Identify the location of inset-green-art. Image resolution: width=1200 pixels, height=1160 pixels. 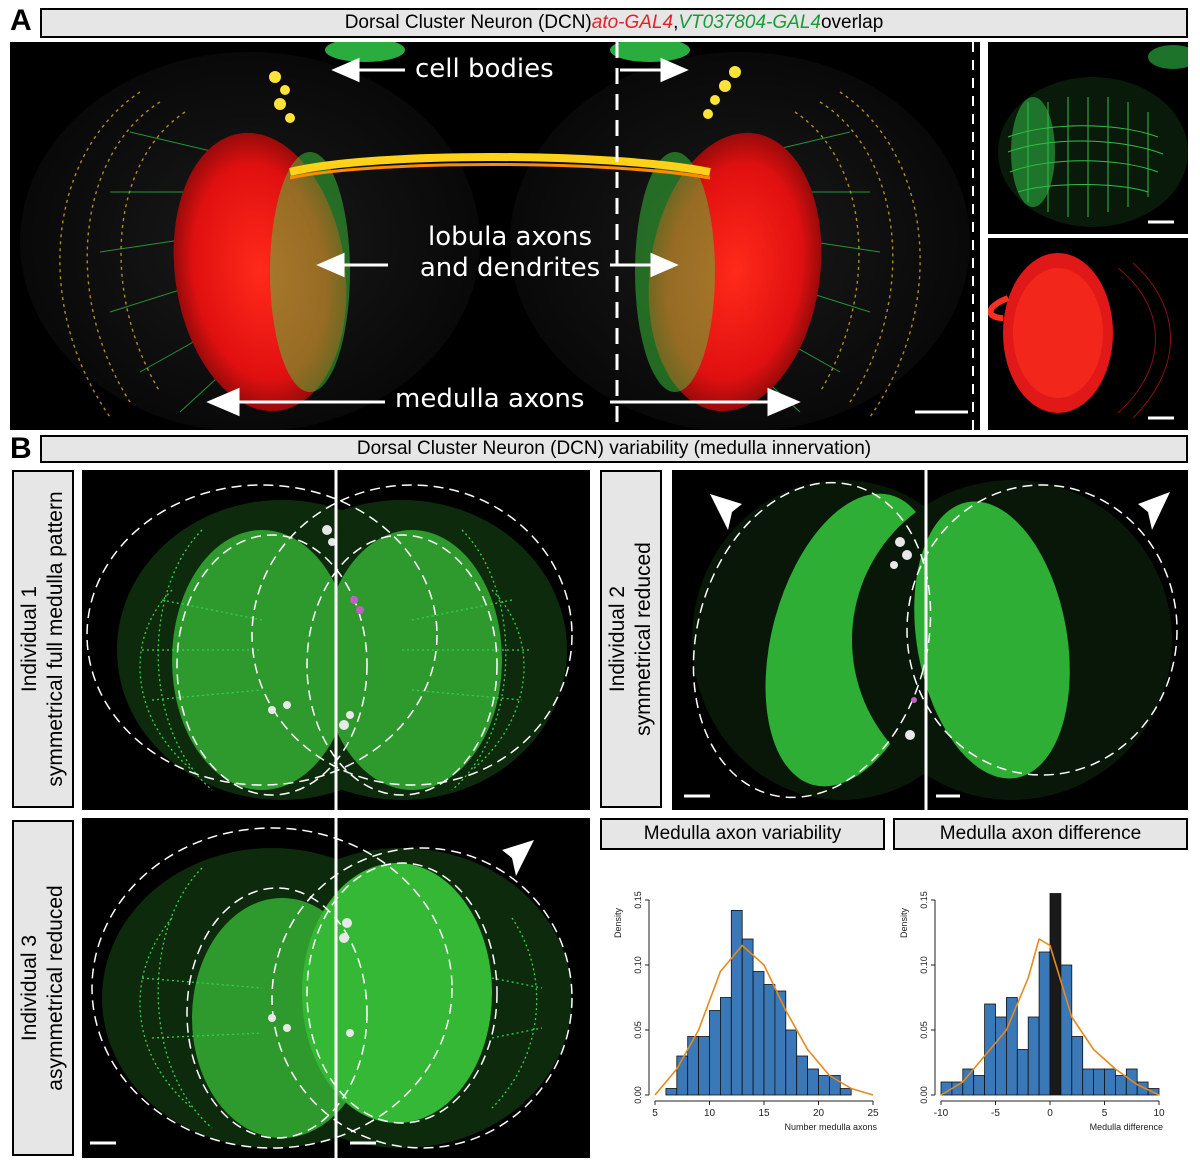
(1088, 138).